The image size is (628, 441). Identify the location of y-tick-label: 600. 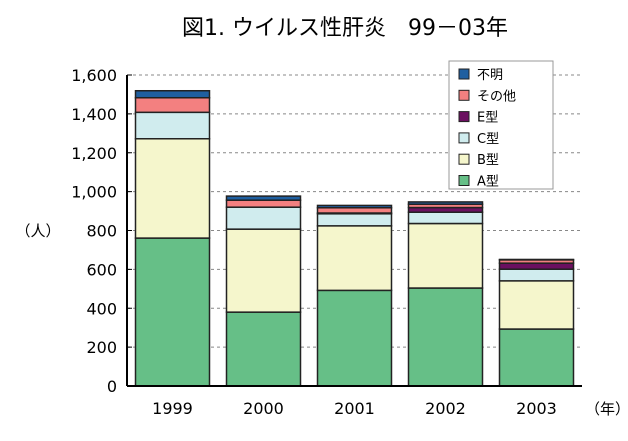
(101, 269).